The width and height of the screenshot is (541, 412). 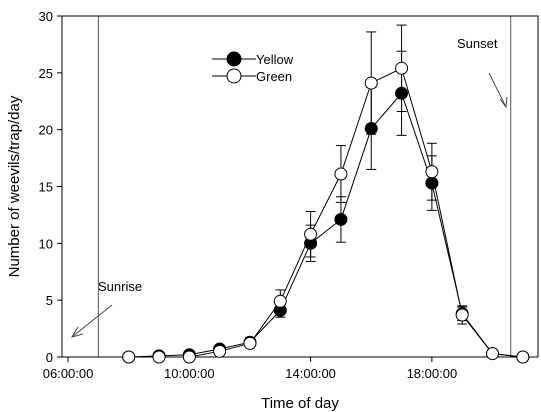 I want to click on y-tick-label: 20, so click(x=46, y=130).